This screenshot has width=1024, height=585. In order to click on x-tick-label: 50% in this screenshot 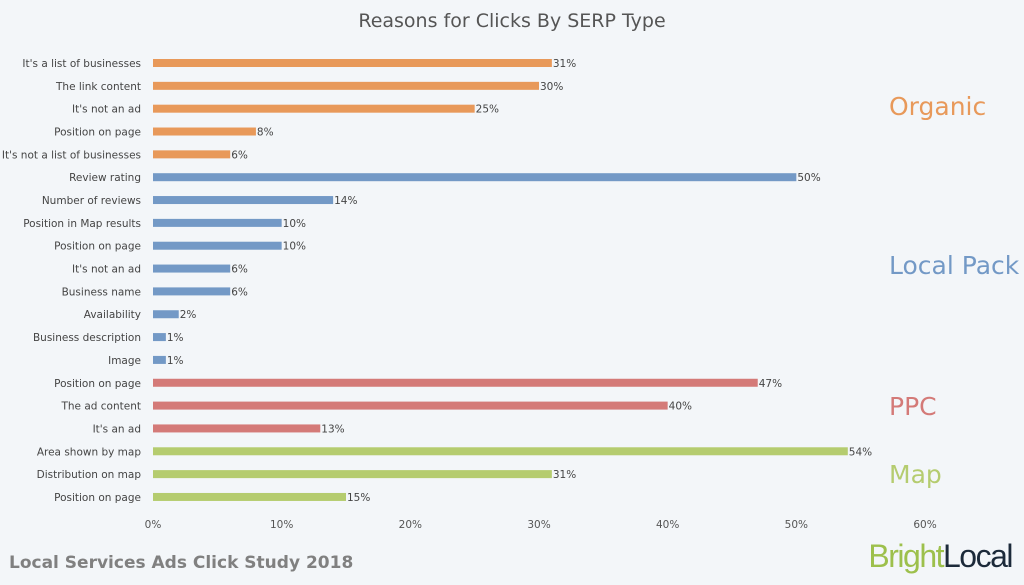, I will do `click(796, 525)`.